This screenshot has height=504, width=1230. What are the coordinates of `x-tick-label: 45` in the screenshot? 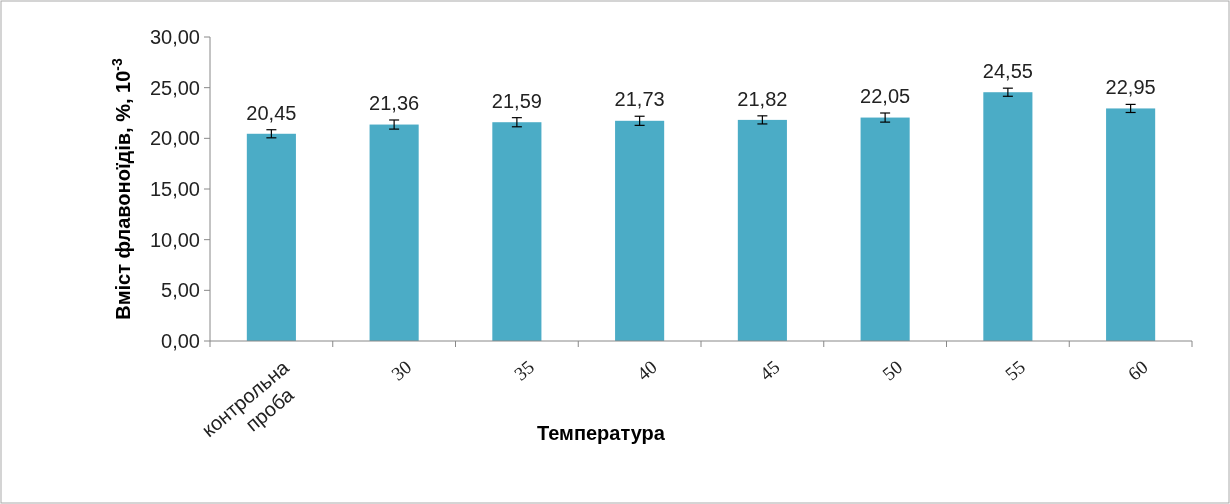 It's located at (769, 370).